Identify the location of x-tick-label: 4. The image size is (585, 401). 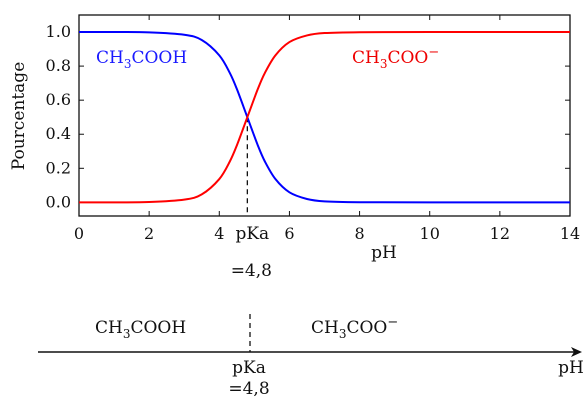
(219, 233).